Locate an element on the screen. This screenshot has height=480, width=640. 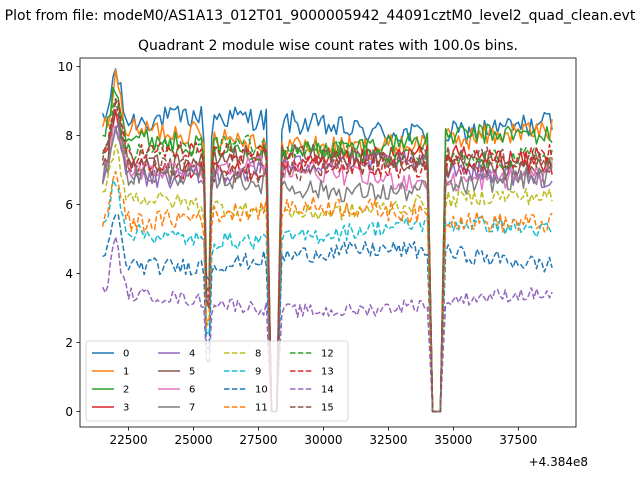
x-tick-label: 35000 is located at coordinates (453, 440).